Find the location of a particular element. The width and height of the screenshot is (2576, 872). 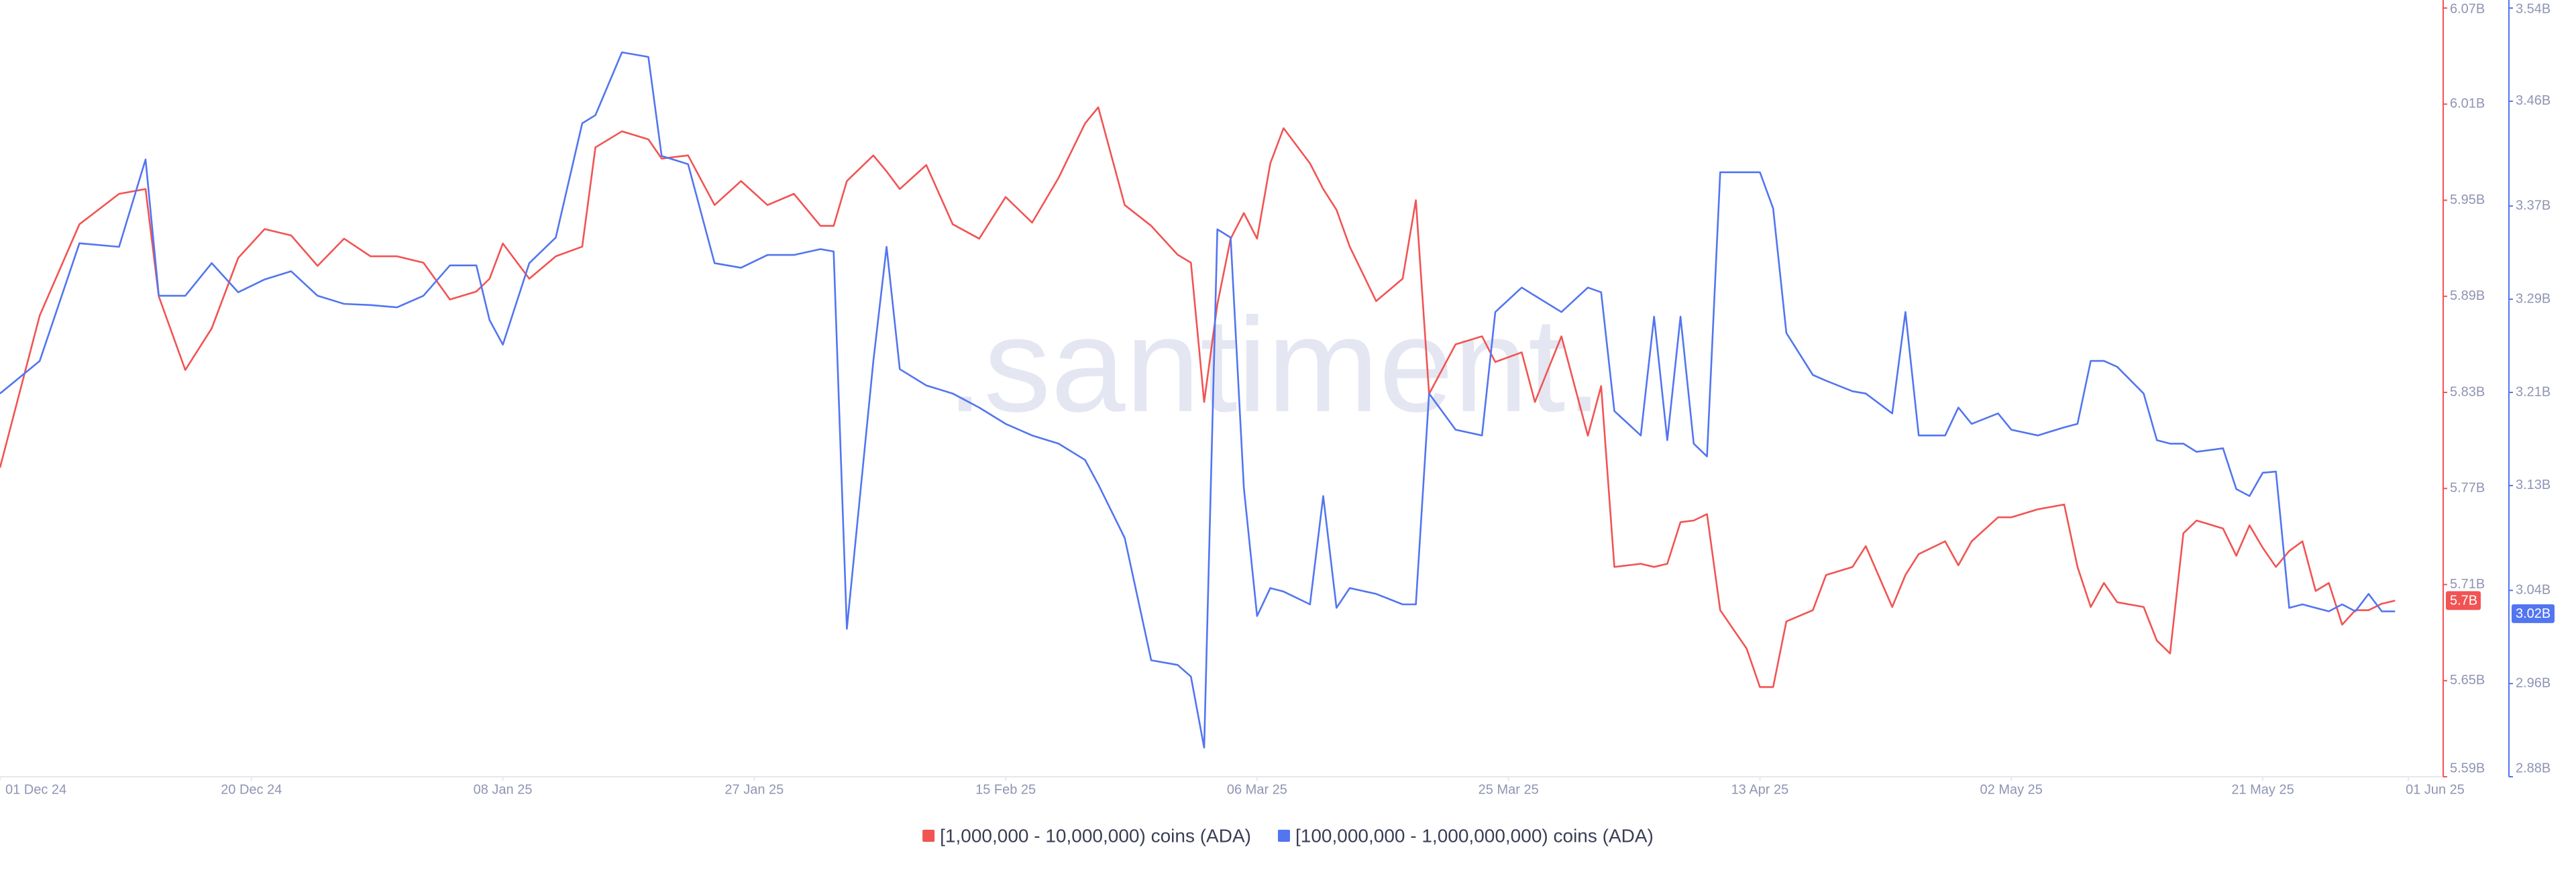

x-tick-label: 01 Jun 25 is located at coordinates (2435, 790).